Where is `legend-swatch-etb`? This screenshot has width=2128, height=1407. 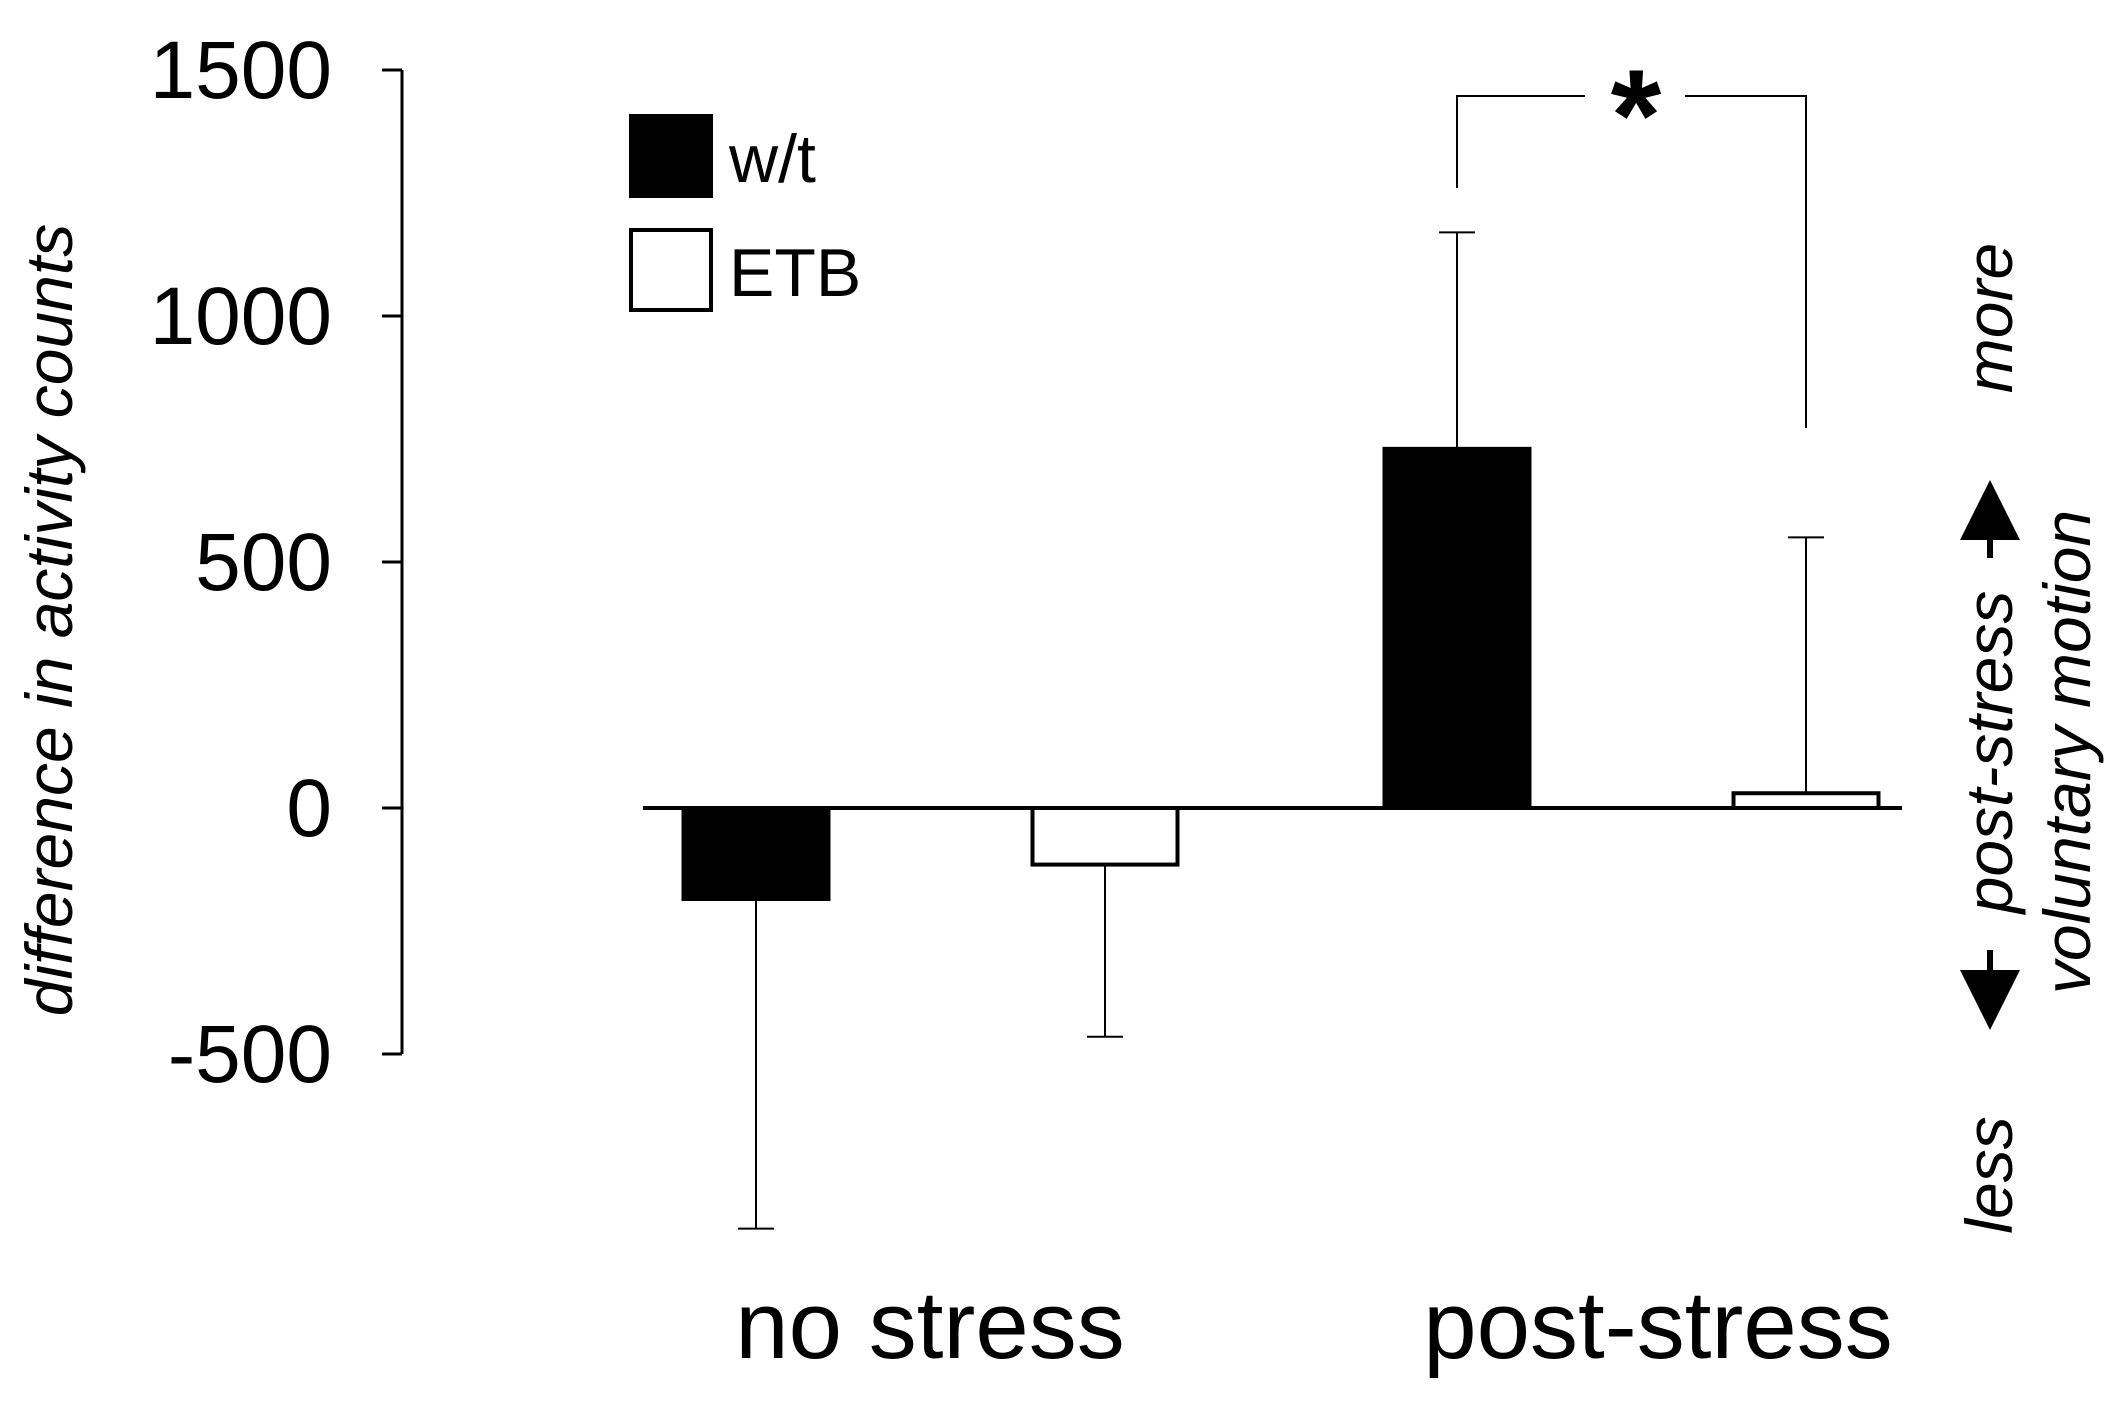
legend-swatch-etb is located at coordinates (671, 270).